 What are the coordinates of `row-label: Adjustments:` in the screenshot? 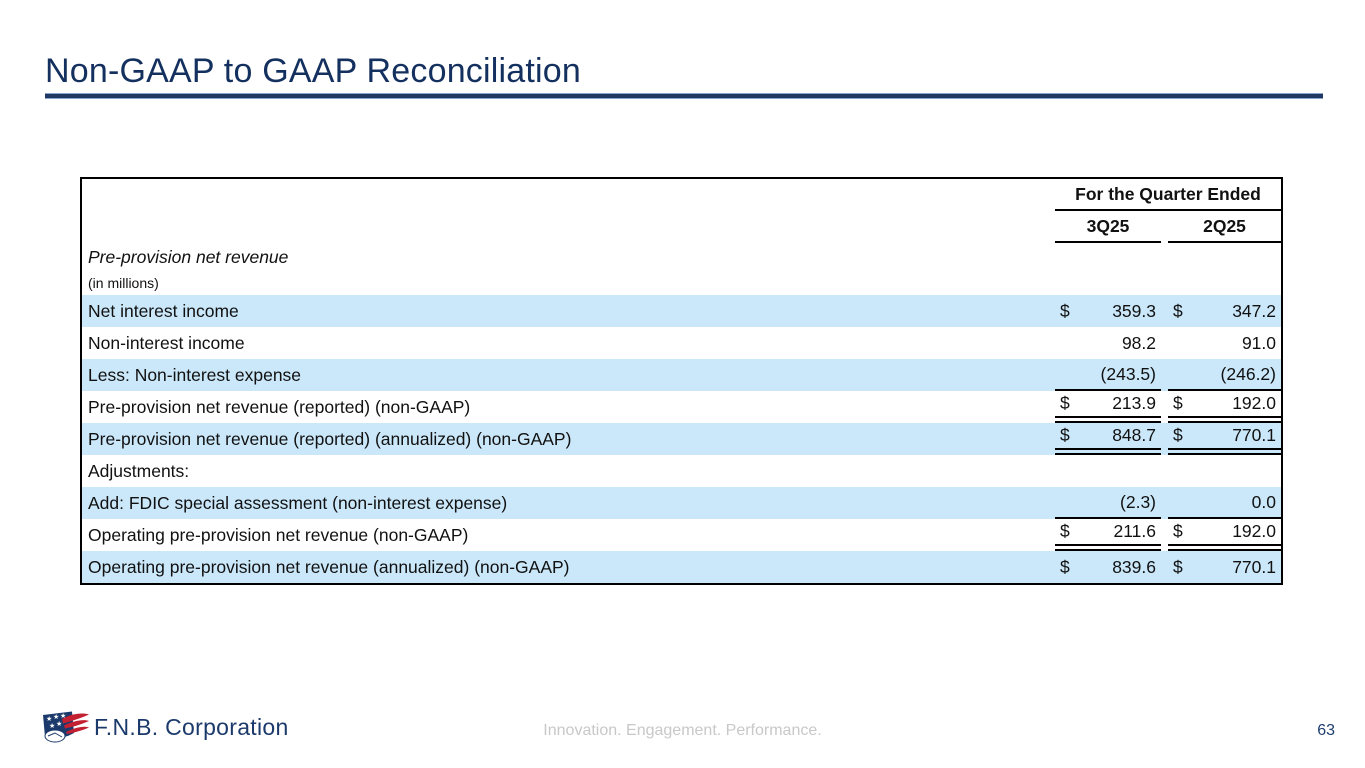 It's located at (139, 470).